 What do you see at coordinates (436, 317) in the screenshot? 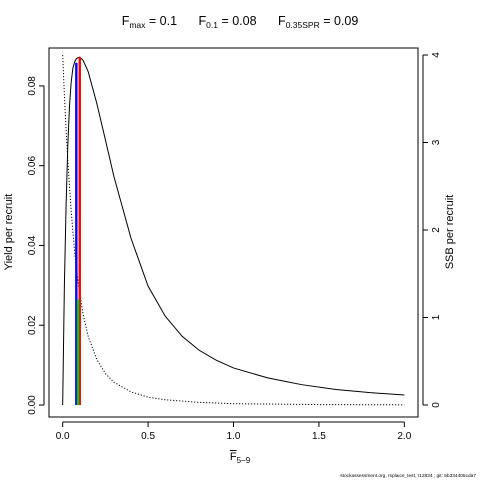
I see `y-right-tick-label: 1` at bounding box center [436, 317].